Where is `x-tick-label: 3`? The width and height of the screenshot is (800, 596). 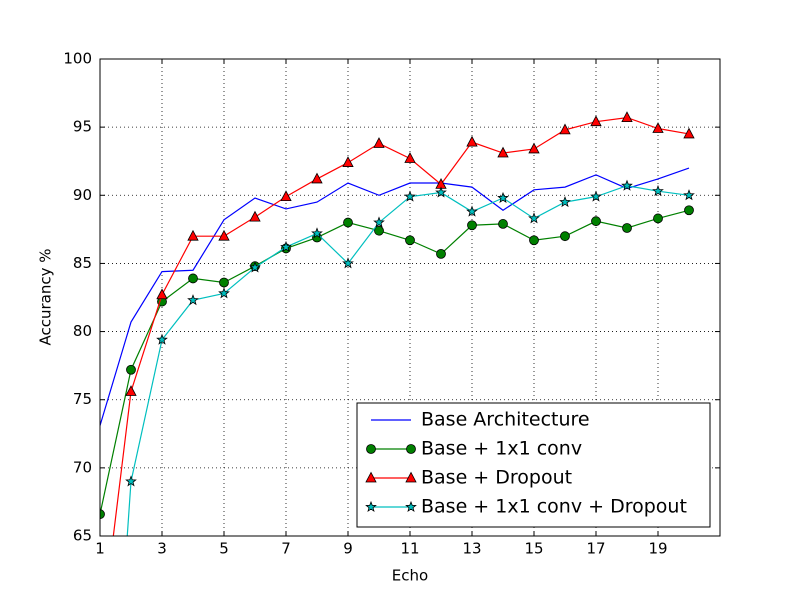
x-tick-label: 3 is located at coordinates (162, 549).